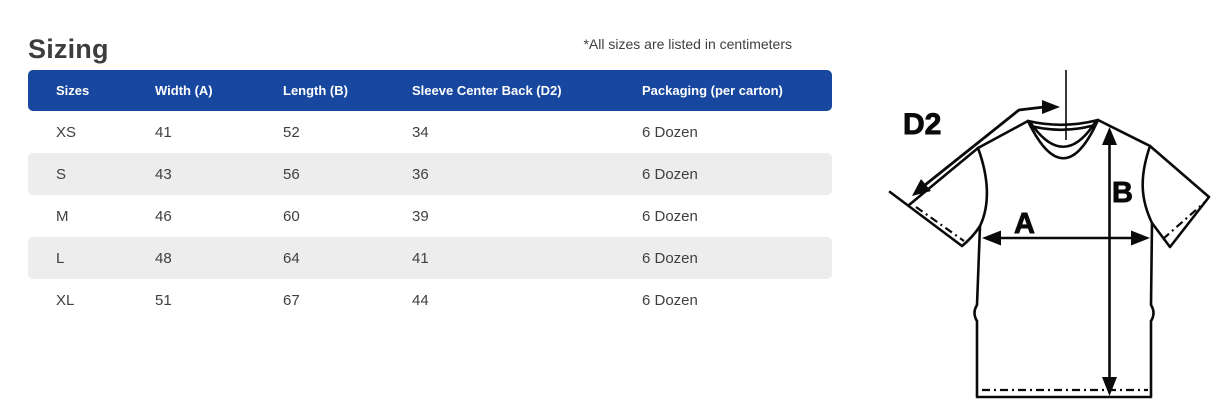 This screenshot has height=418, width=1220. Describe the element at coordinates (1147, 184) in the screenshot. I see `tshirt-right-armhole` at that location.